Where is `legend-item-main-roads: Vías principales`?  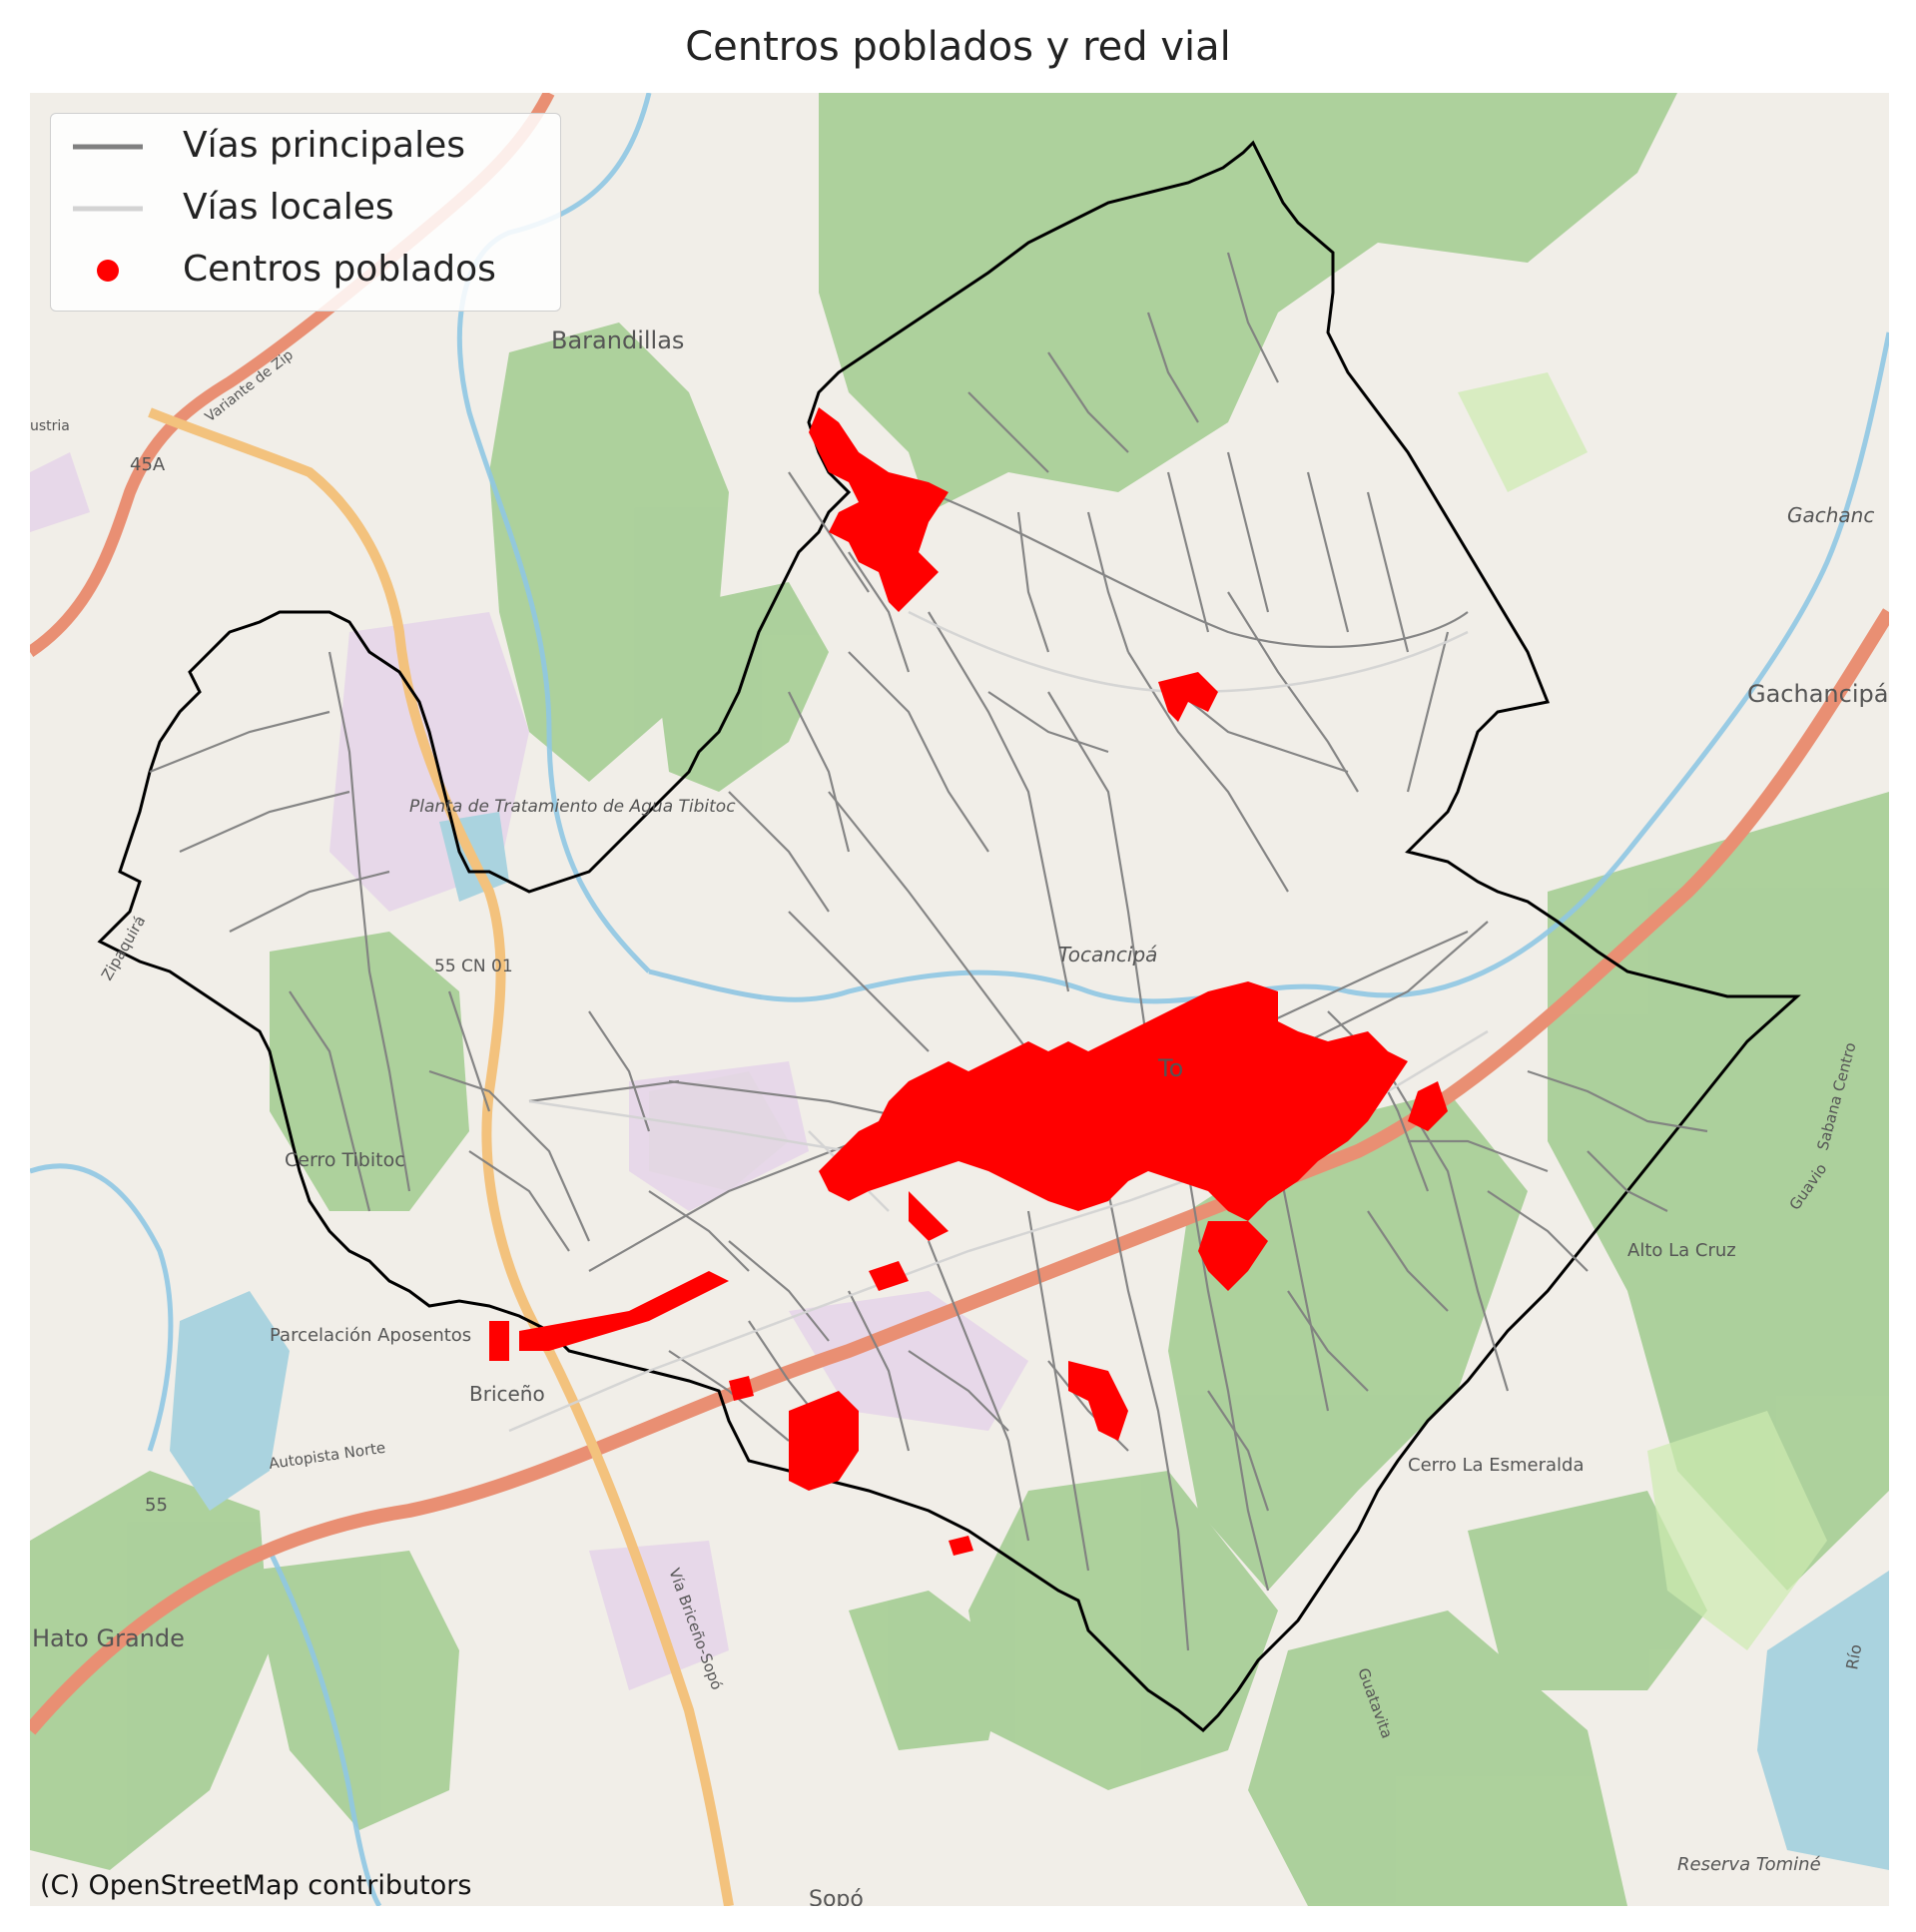 legend-item-main-roads: Vías principales is located at coordinates (305, 147).